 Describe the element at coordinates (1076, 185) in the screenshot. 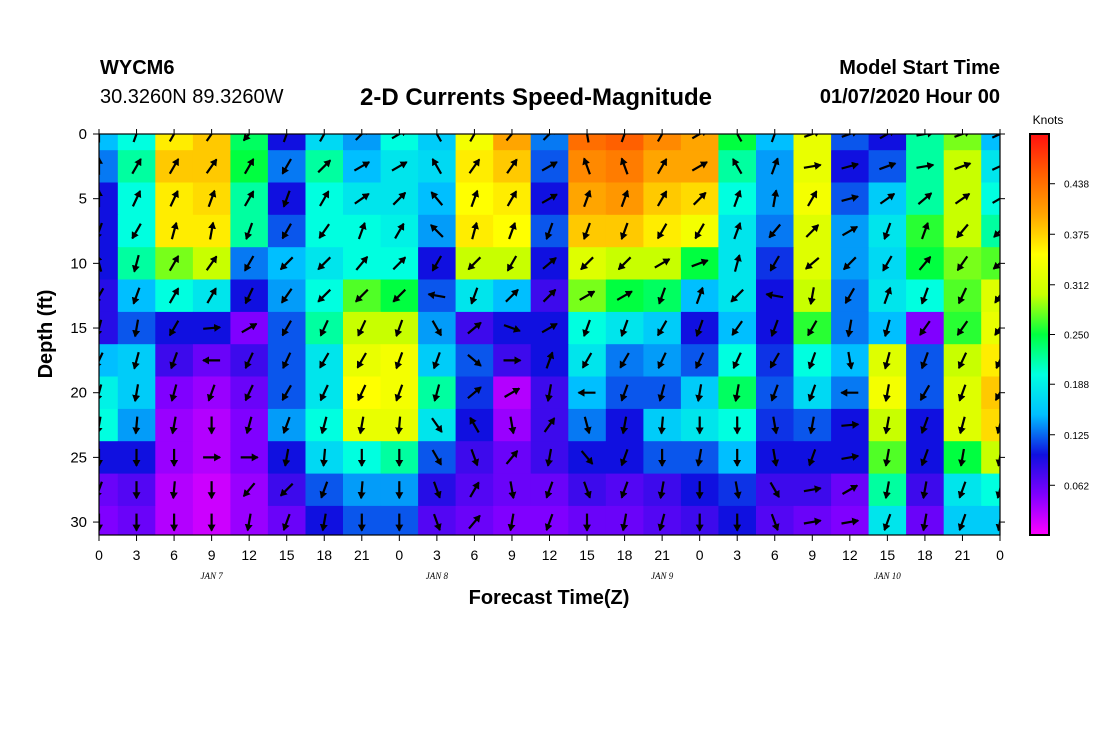

I see `colorbar-tick-label: 0.438` at that location.